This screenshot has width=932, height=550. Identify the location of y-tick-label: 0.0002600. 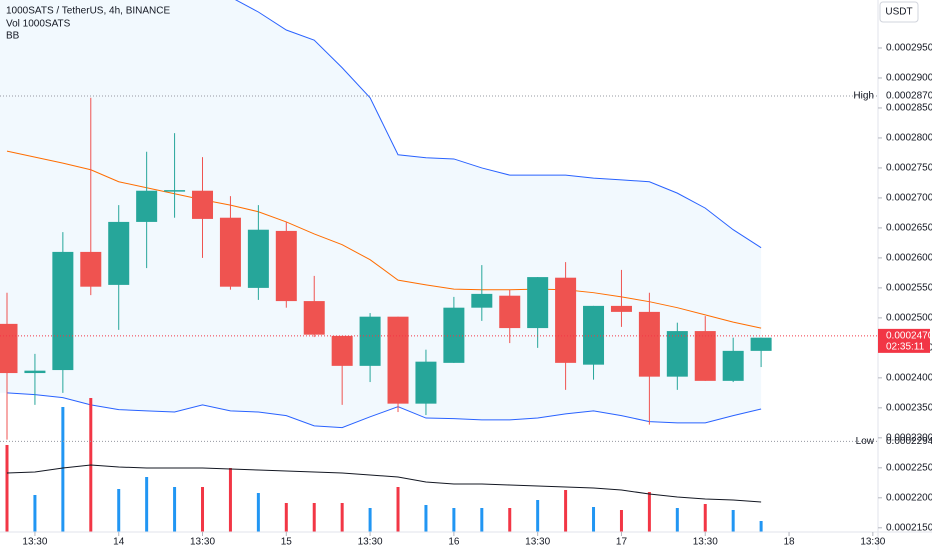
(909, 258).